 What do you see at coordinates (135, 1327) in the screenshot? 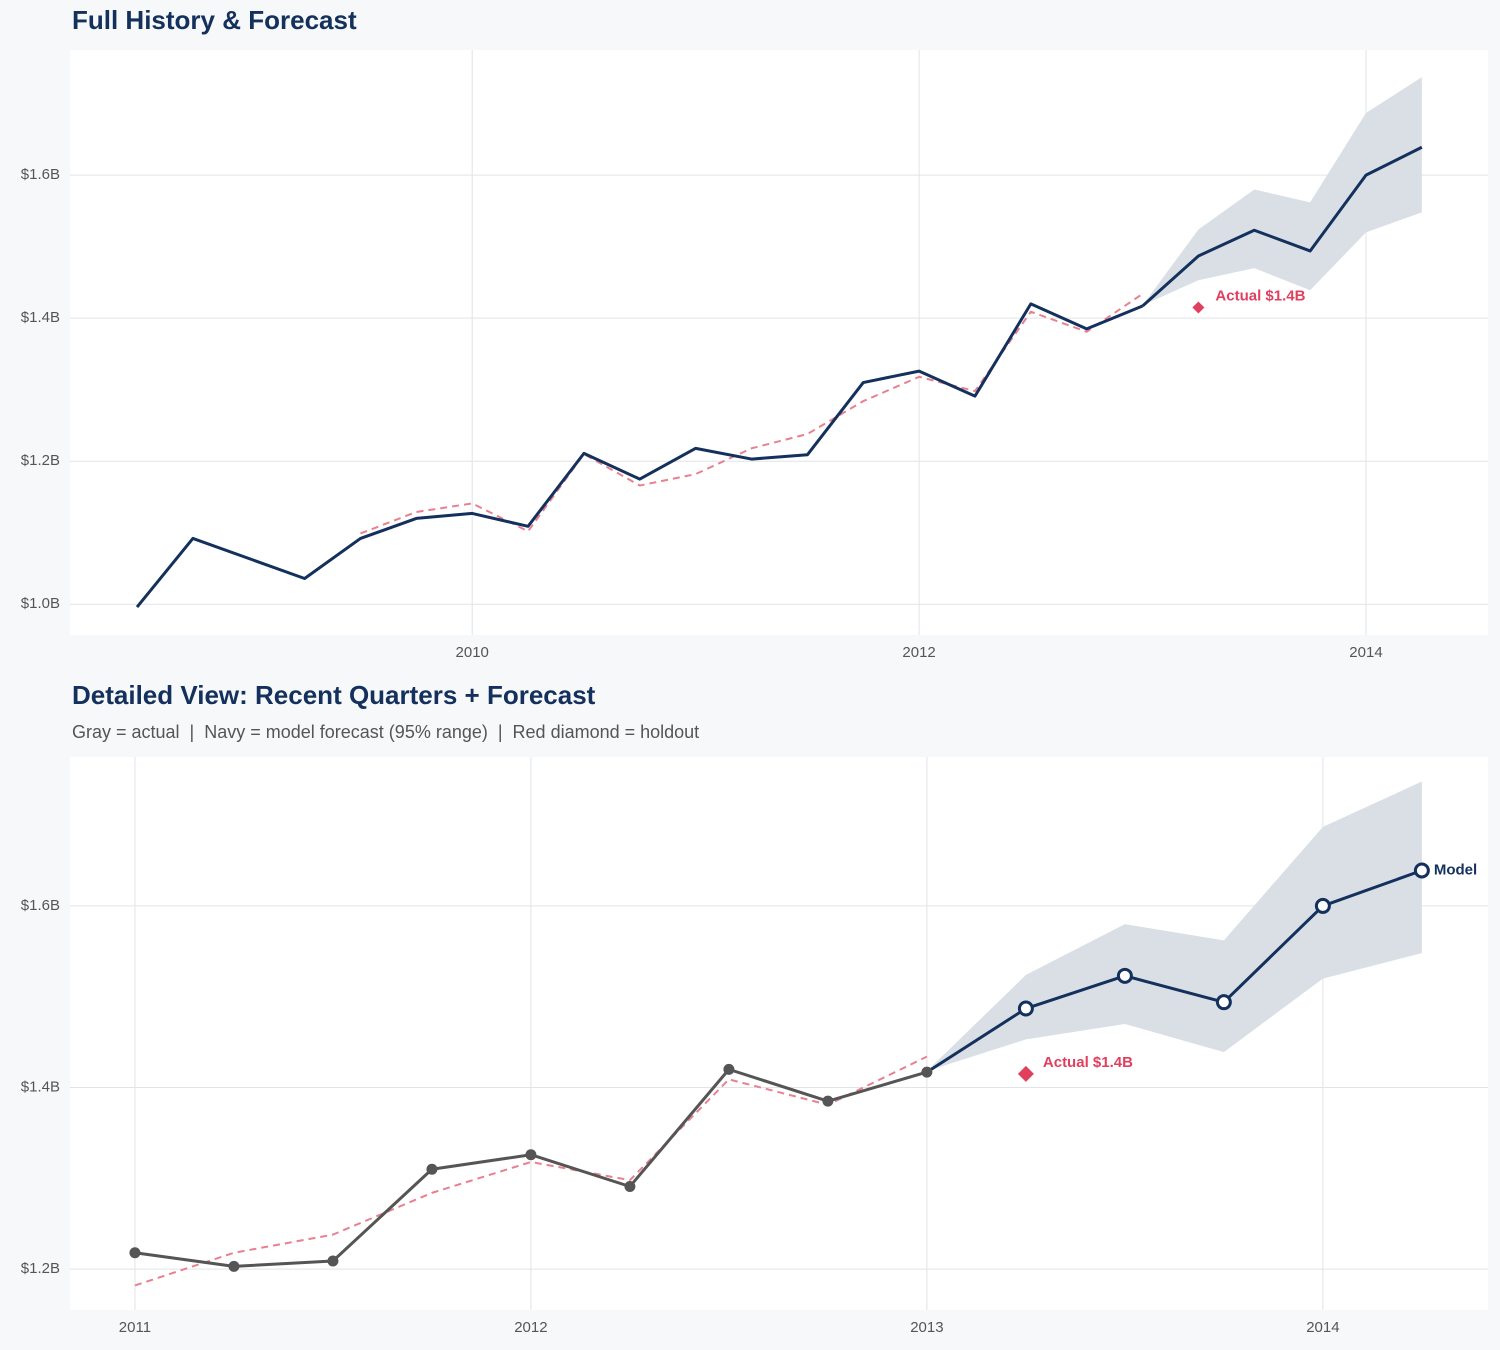
I see `x-tick-label: 2011` at bounding box center [135, 1327].